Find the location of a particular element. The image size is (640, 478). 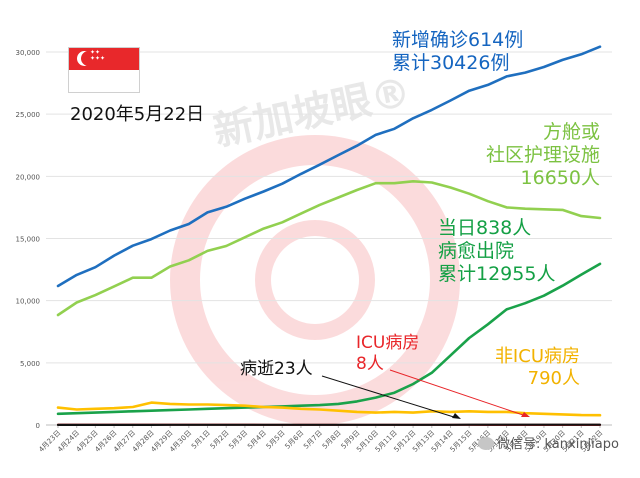

x-tick-label: 5月4日 is located at coordinates (257, 440).